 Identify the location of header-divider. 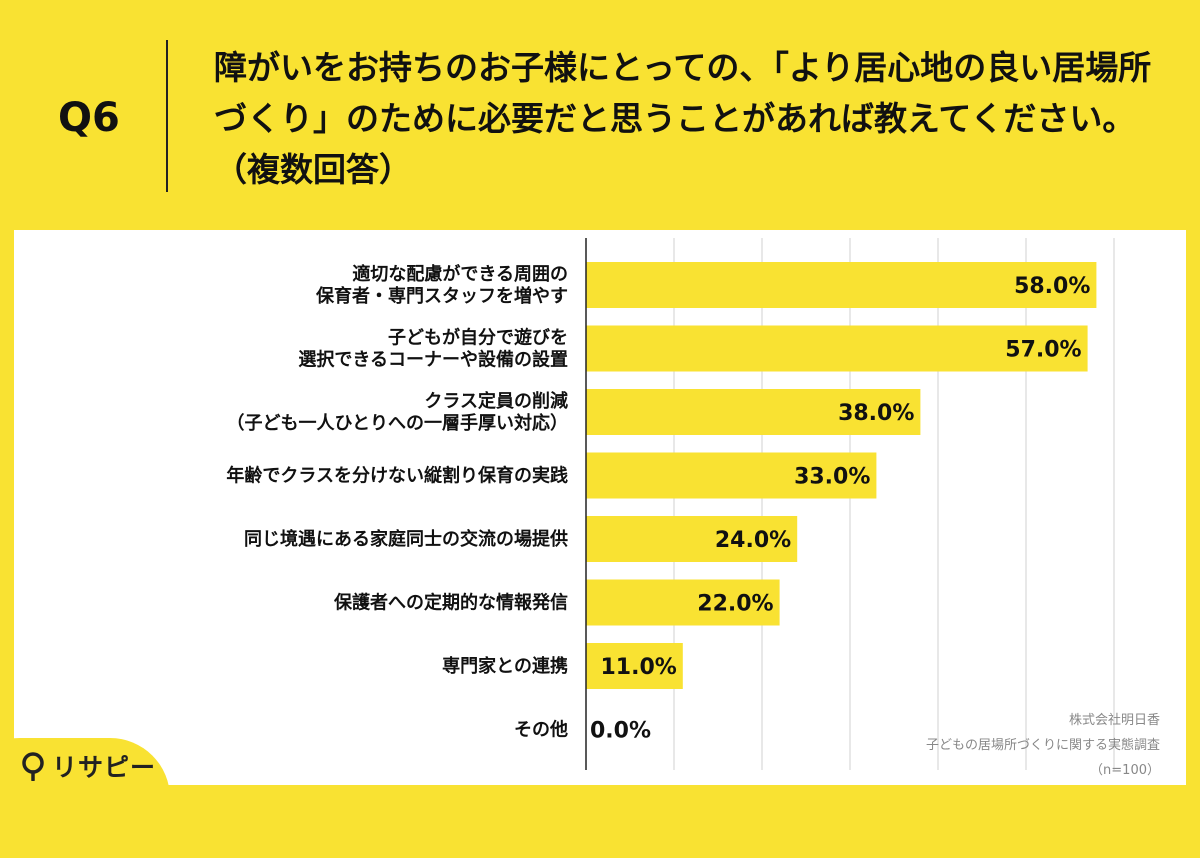
(167, 116).